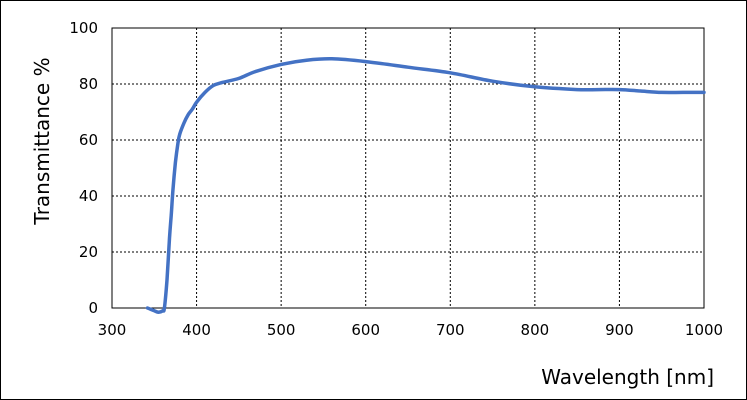  I want to click on x-tick-label: 400, so click(196, 330).